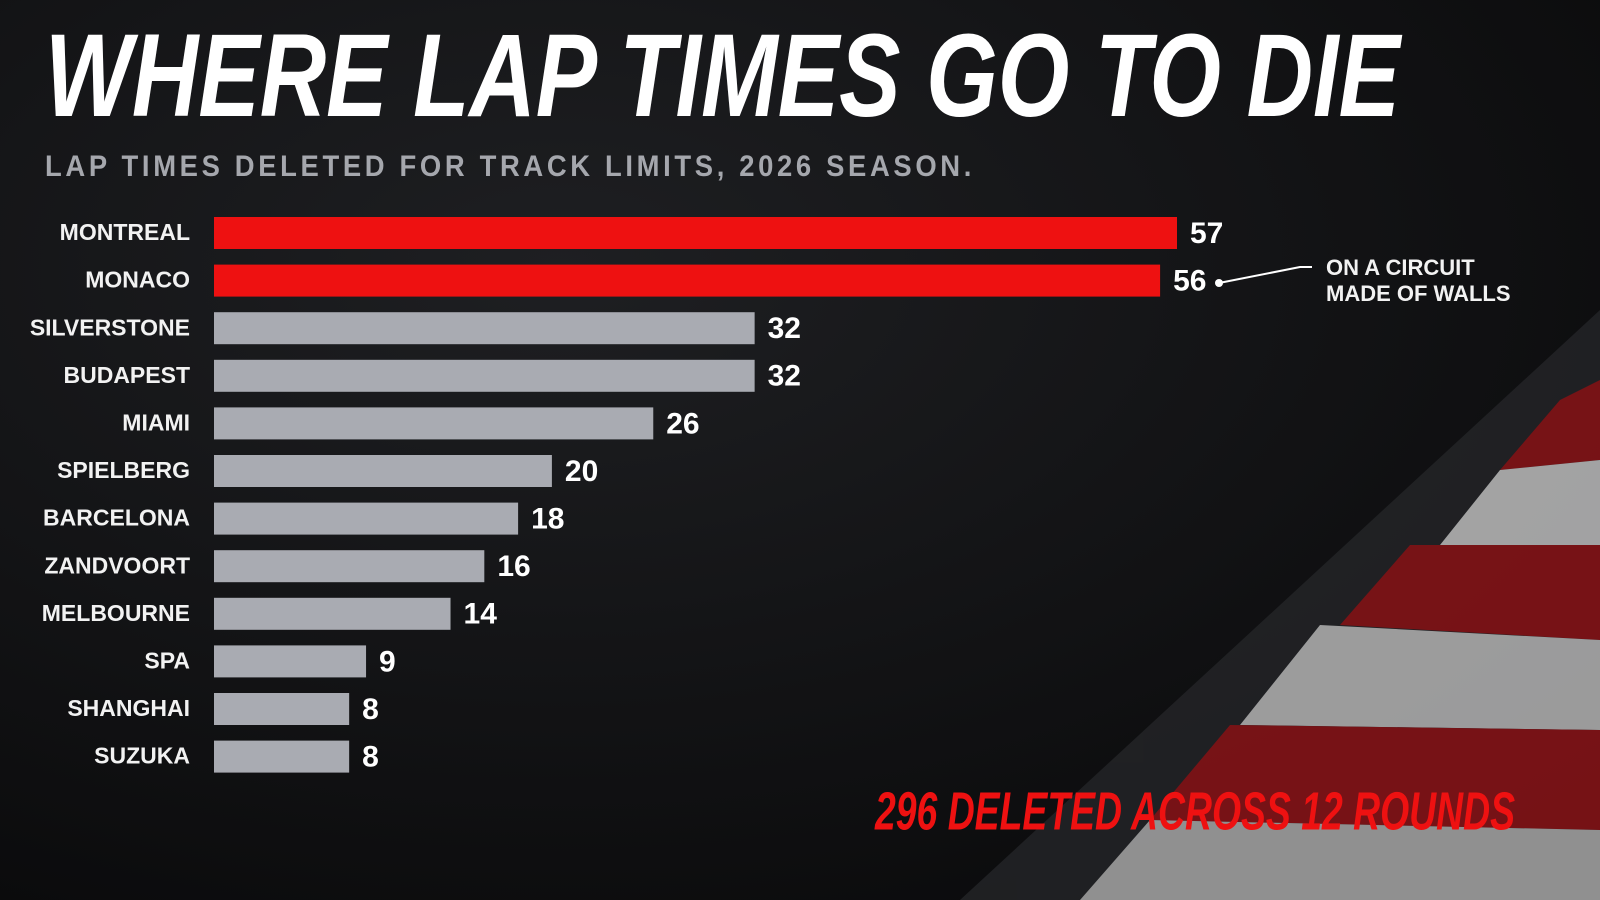  Describe the element at coordinates (724, 76) in the screenshot. I see `chart-title: WHERE LAP TIMES GO TO DIE` at that location.